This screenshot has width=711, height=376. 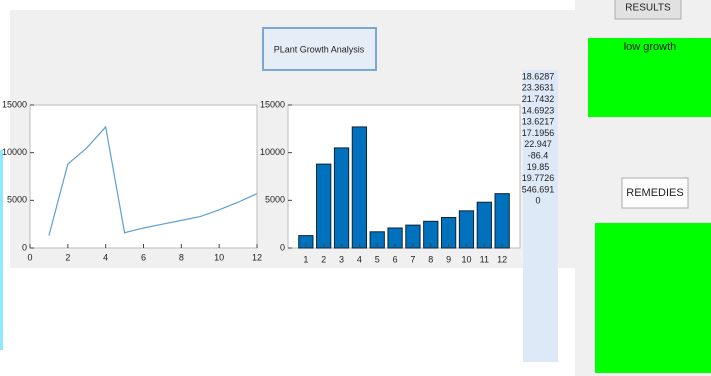 What do you see at coordinates (538, 155) in the screenshot?
I see `listbox-item: -86.4` at bounding box center [538, 155].